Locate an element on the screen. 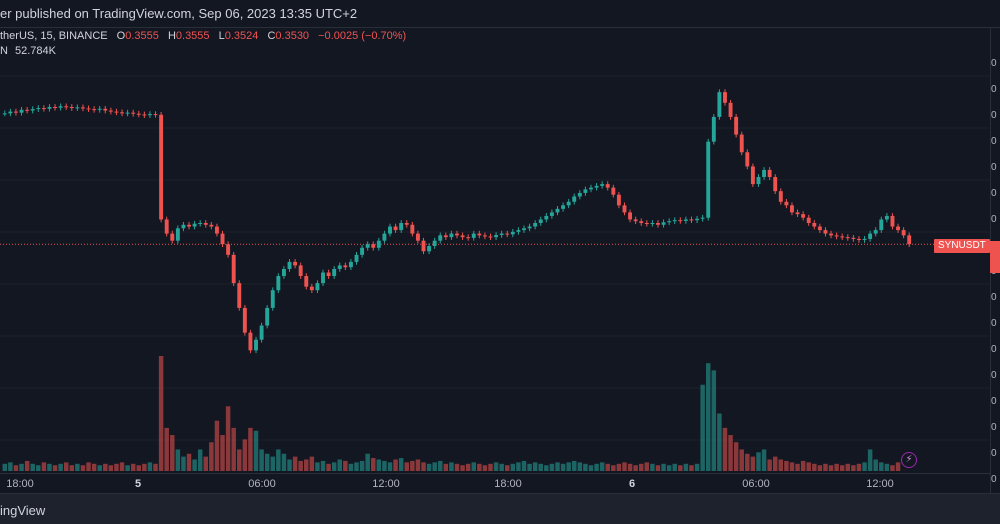 The height and width of the screenshot is (524, 1000). time-tick-label: 6 is located at coordinates (632, 484).